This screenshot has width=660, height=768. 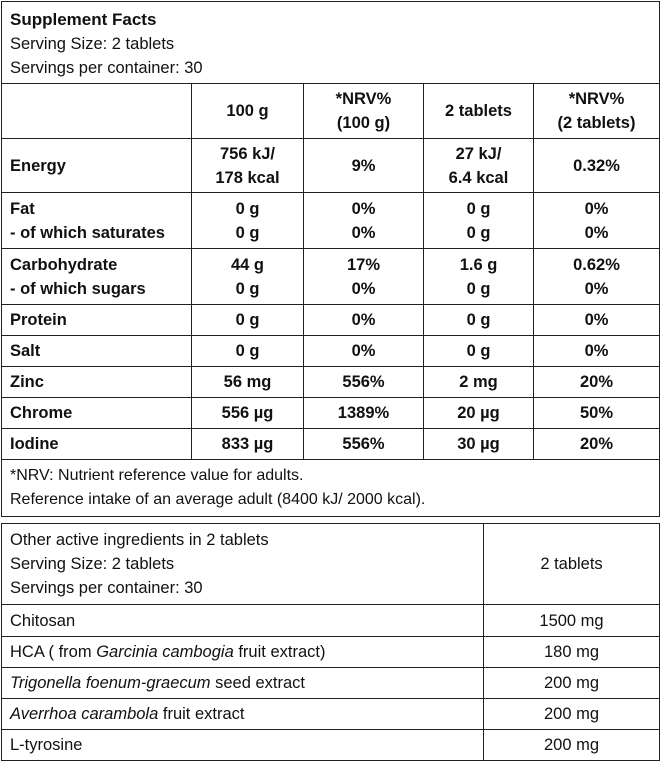 What do you see at coordinates (247, 444) in the screenshot?
I see `cell: 833 µg` at bounding box center [247, 444].